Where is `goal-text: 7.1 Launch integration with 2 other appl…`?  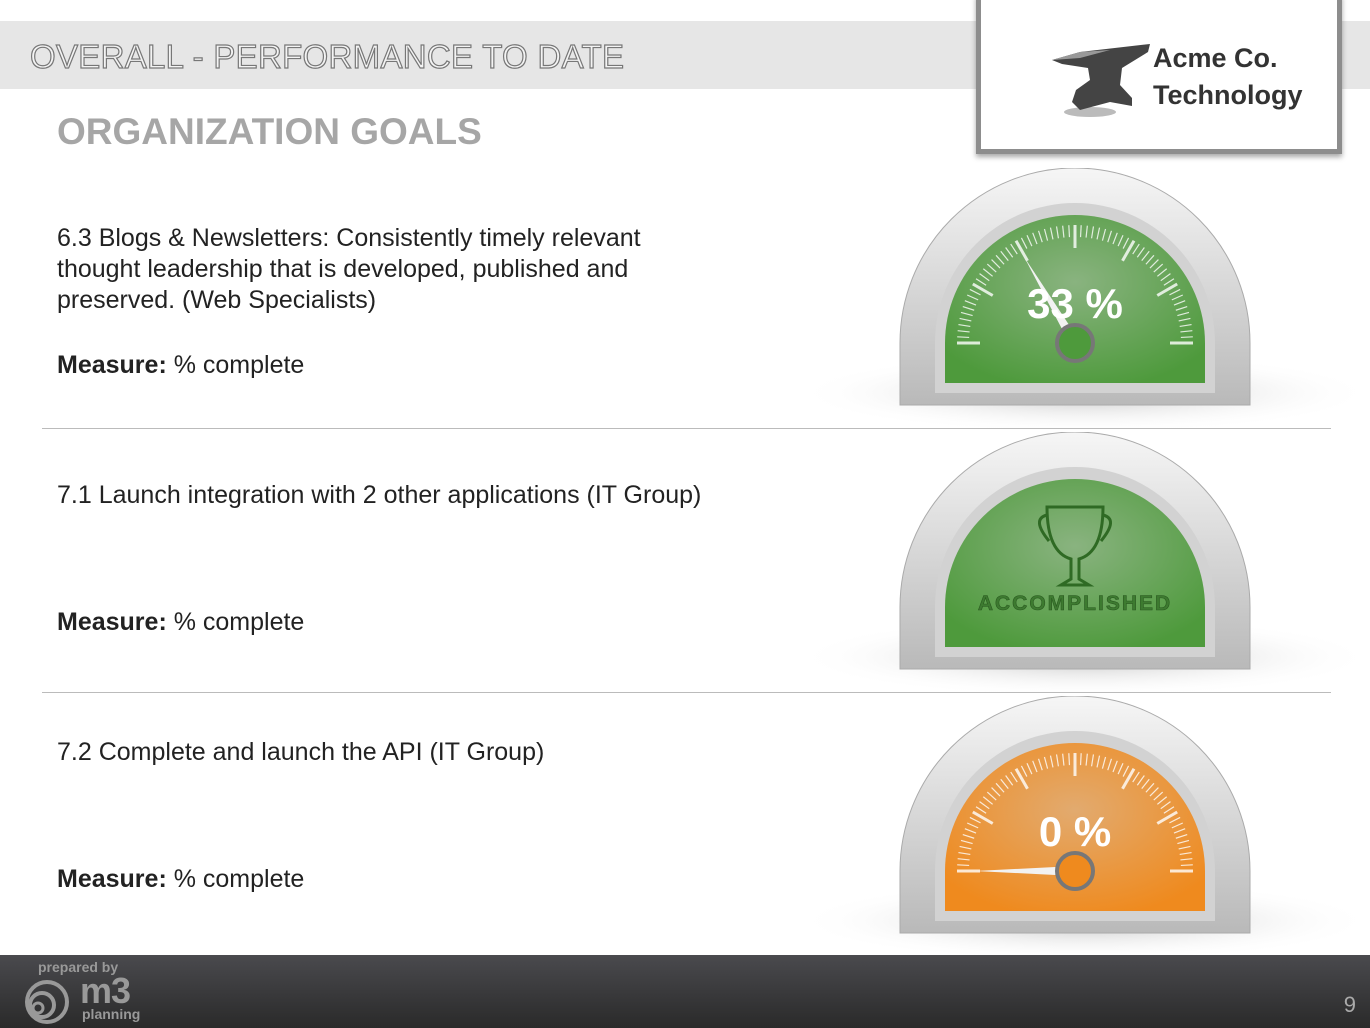
goal-text: 7.1 Launch integration with 2 other appl… is located at coordinates (379, 495).